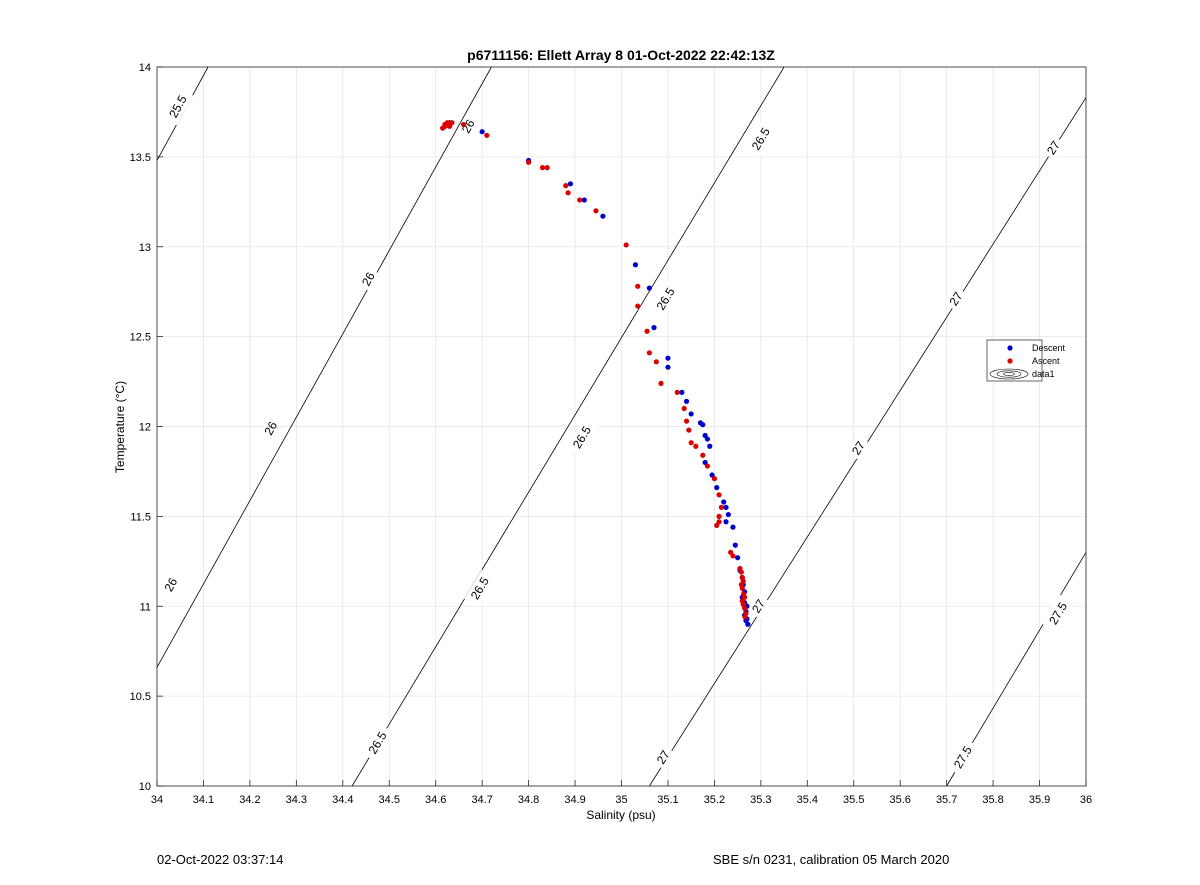 This screenshot has width=1200, height=885. What do you see at coordinates (157, 800) in the screenshot?
I see `x-tick-label: 34` at bounding box center [157, 800].